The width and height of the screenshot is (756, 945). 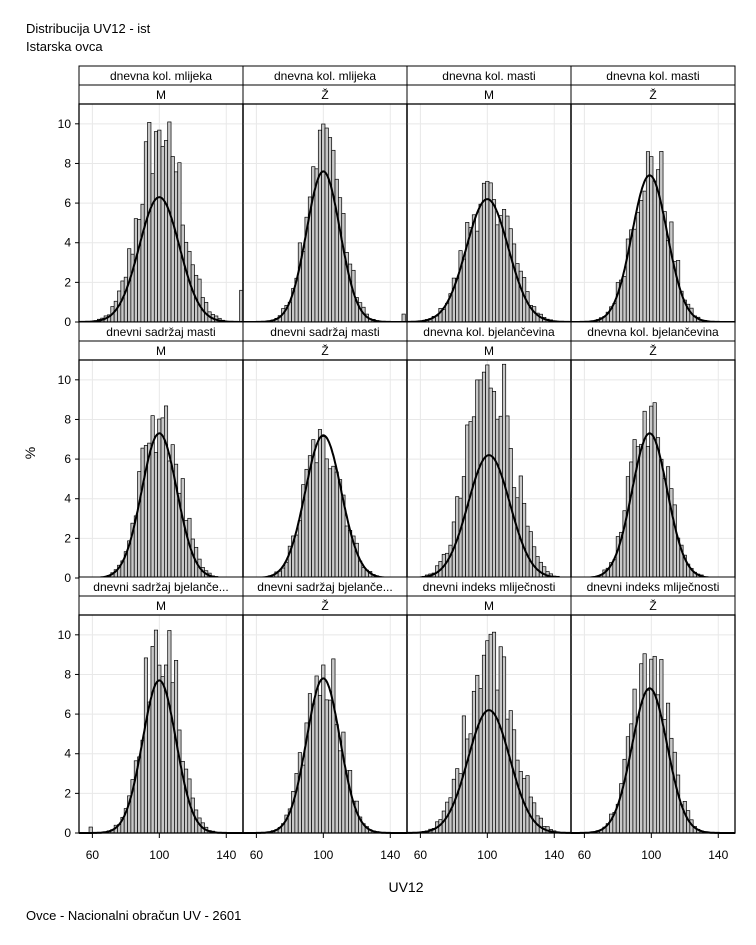 I want to click on strip-trait-label: dnevni indeks mliječnosti, so click(x=489, y=587).